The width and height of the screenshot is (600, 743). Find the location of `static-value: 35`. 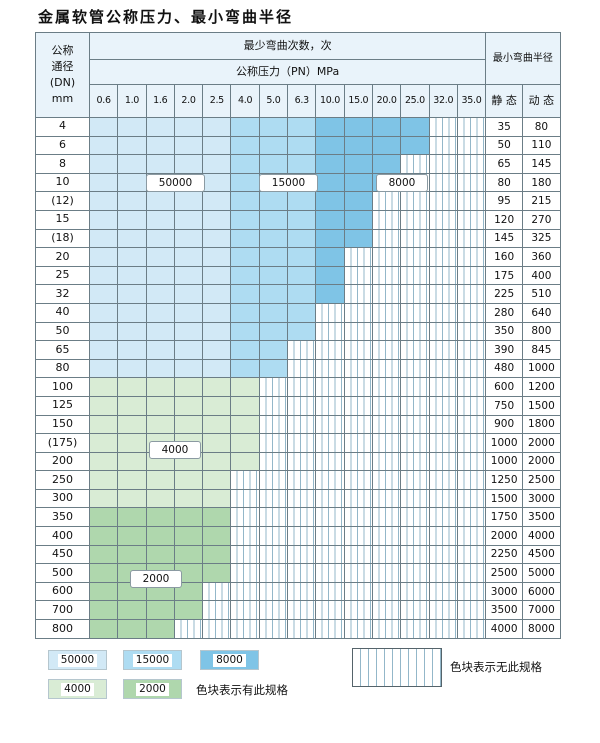

static-value: 35 is located at coordinates (504, 127).